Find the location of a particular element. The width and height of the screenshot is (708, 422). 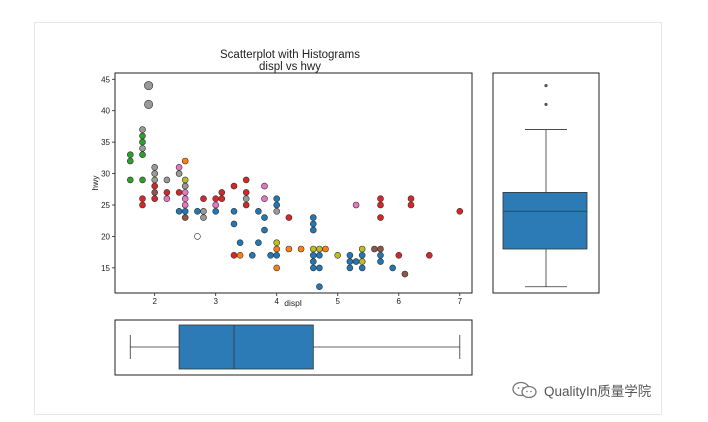

y-tick-labels: 15 20 25 30 35 40 45 is located at coordinates (108, 174).